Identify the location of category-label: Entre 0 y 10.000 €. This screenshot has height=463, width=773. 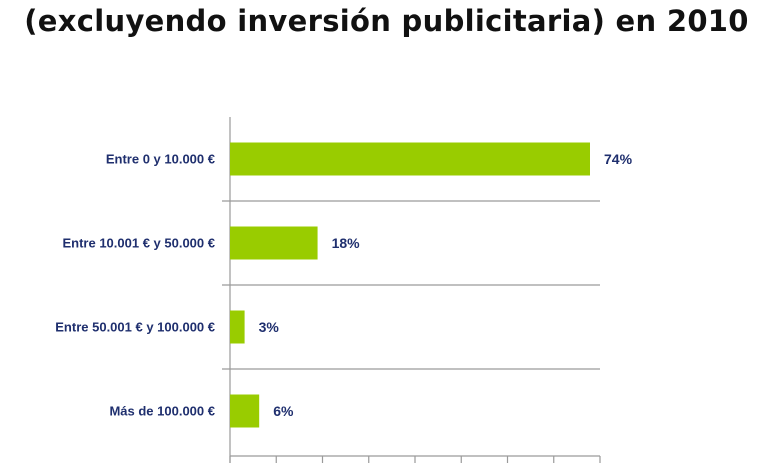
(160, 159).